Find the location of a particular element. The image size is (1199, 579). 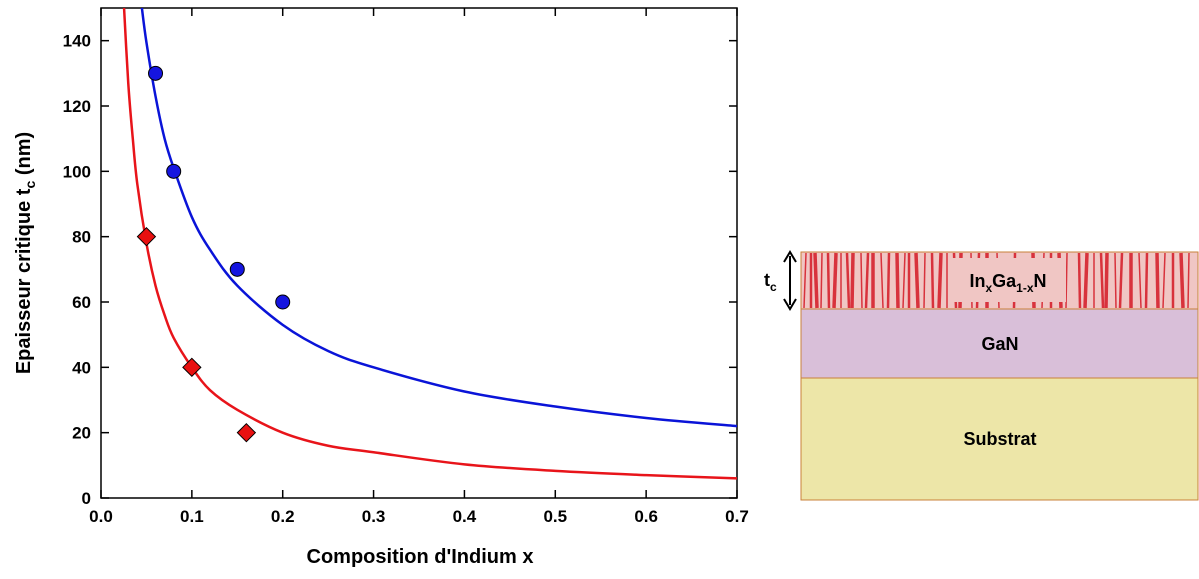

y-axis-title-unit: (nm) is located at coordinates (24, 156).